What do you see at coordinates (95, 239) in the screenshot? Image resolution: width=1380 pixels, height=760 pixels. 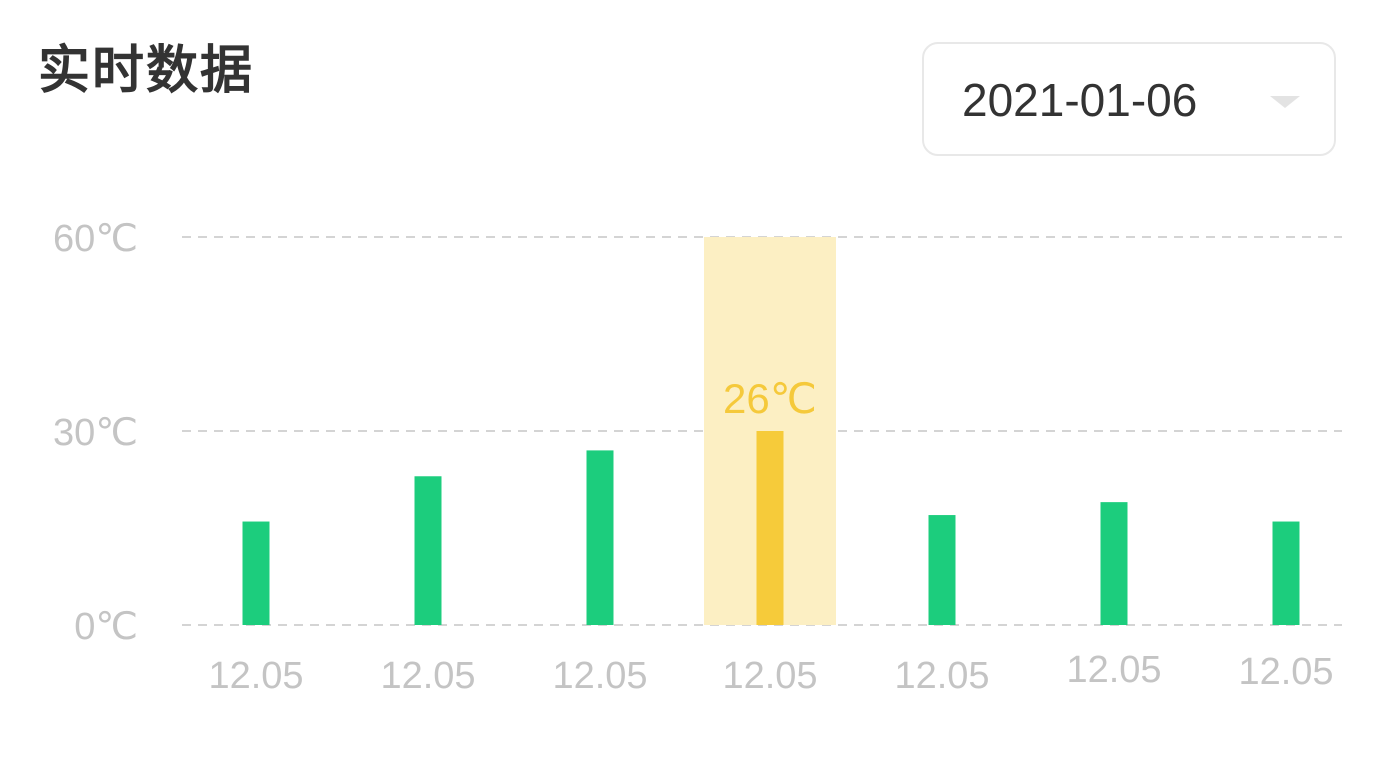 I see `y-tick-label: 60℃` at bounding box center [95, 239].